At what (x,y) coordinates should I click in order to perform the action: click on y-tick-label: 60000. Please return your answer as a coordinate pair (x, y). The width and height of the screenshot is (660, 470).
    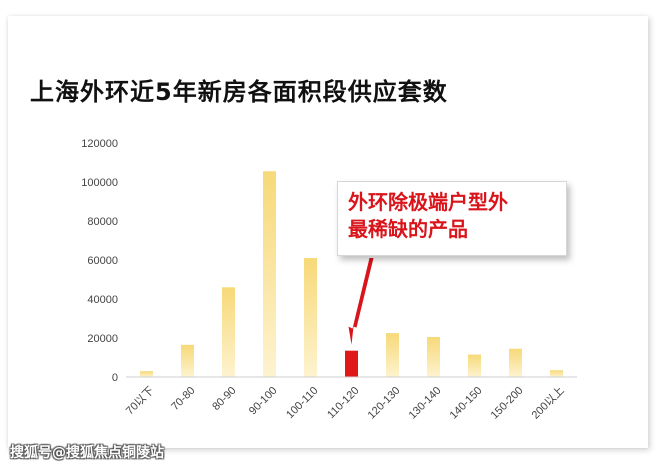
    Looking at the image, I should click on (102, 261).